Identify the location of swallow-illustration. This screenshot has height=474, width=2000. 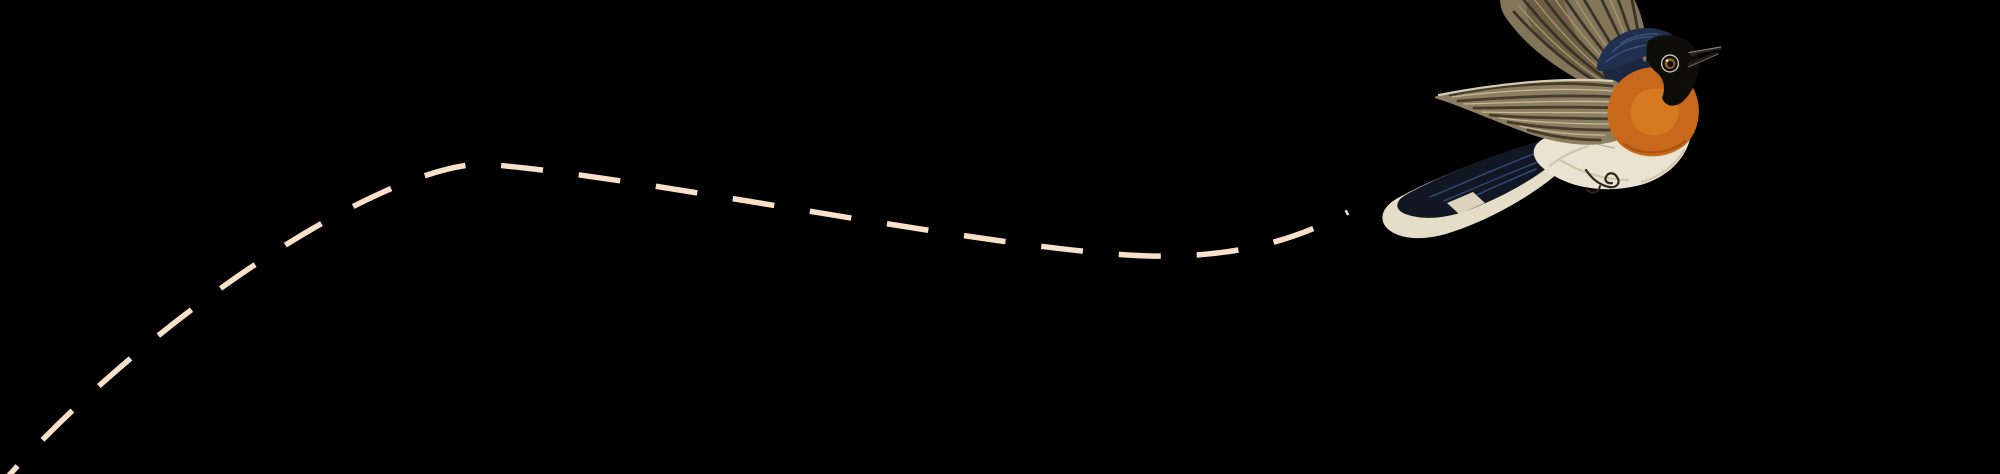
(1552, 119).